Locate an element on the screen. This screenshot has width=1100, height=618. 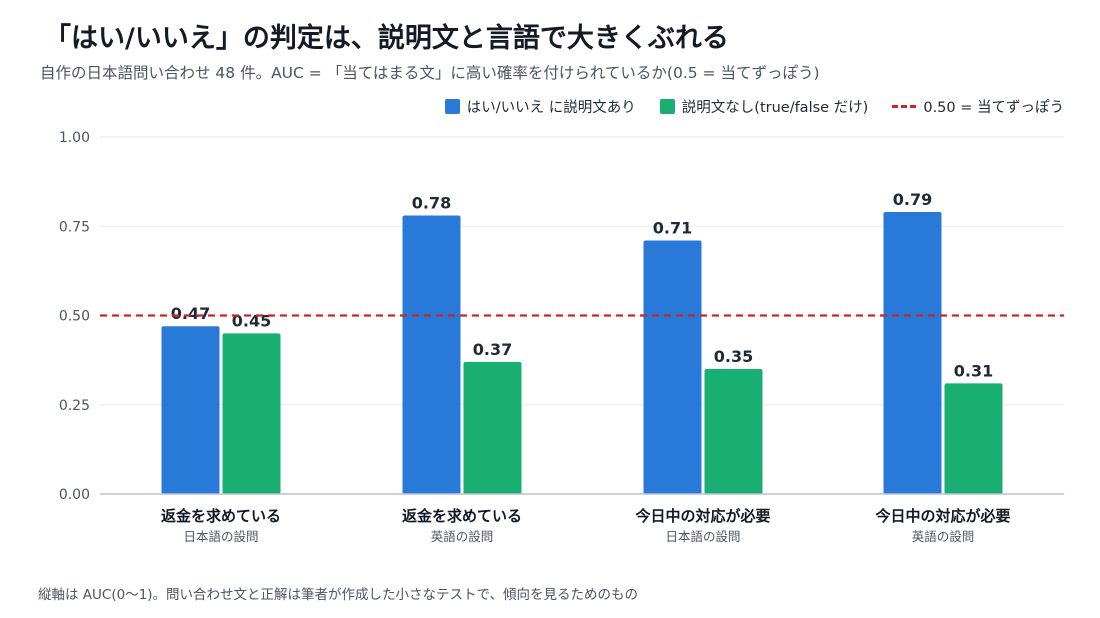
y-tick-label: 0.50 is located at coordinates (74, 317).